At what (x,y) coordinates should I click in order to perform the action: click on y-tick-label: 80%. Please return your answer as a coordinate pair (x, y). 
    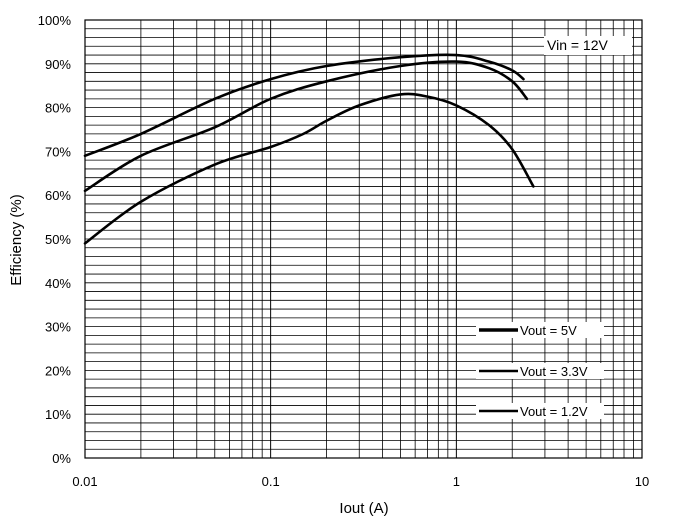
    Looking at the image, I should click on (58, 108).